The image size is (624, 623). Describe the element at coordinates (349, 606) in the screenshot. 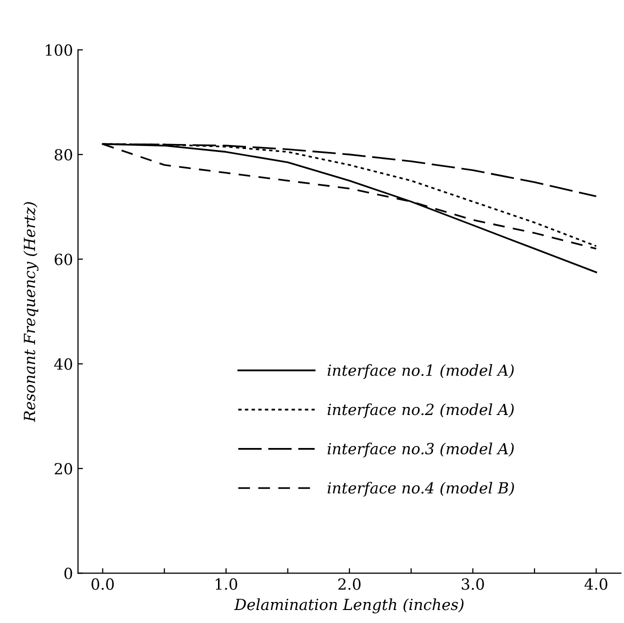

I see `x-axis-title: Delamination Length (inches)` at that location.